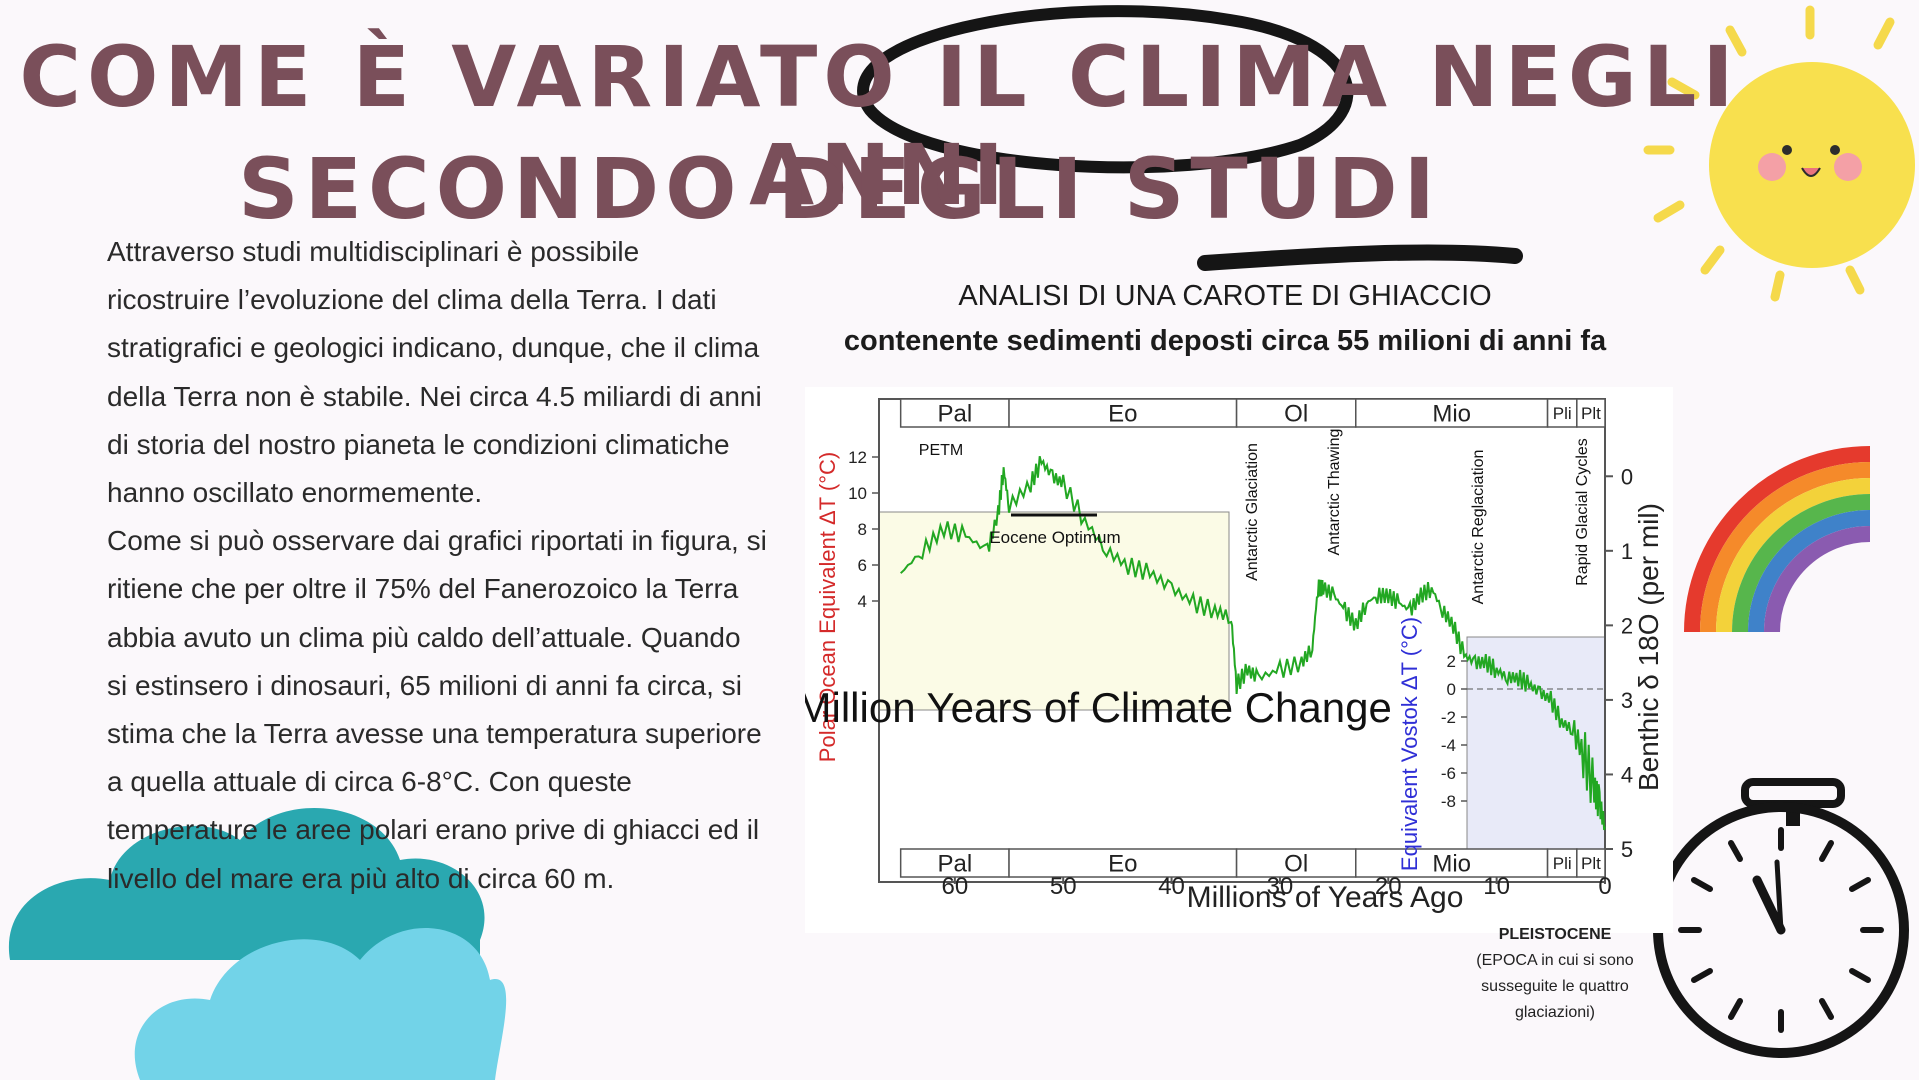  Describe the element at coordinates (1478, 527) in the screenshot. I see `annotation-antarctic-reglaciation: Antarctic Reglaciation` at that location.